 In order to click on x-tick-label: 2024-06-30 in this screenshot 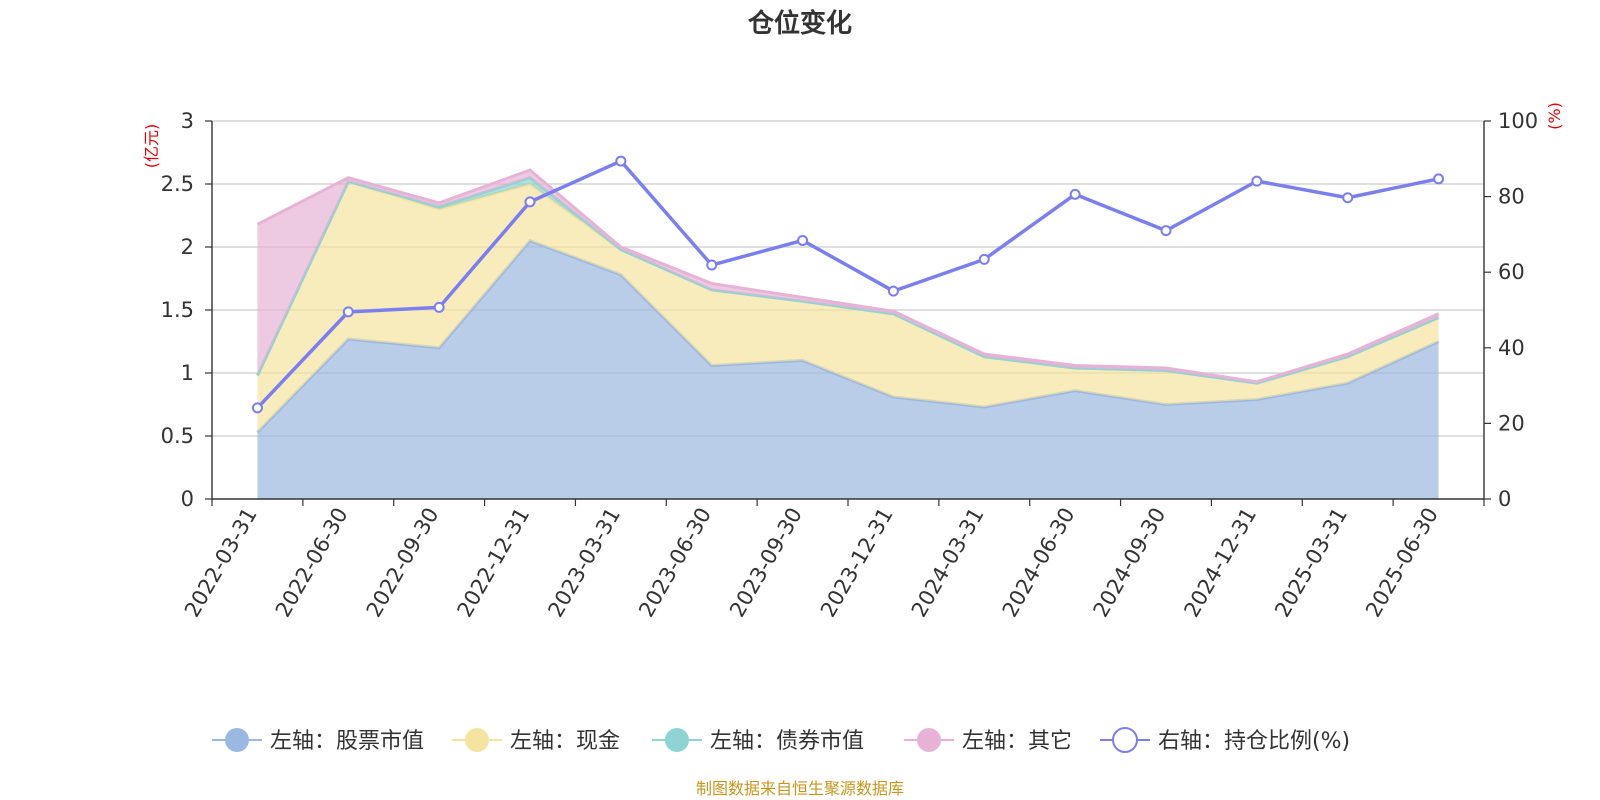, I will do `click(1039, 563)`.